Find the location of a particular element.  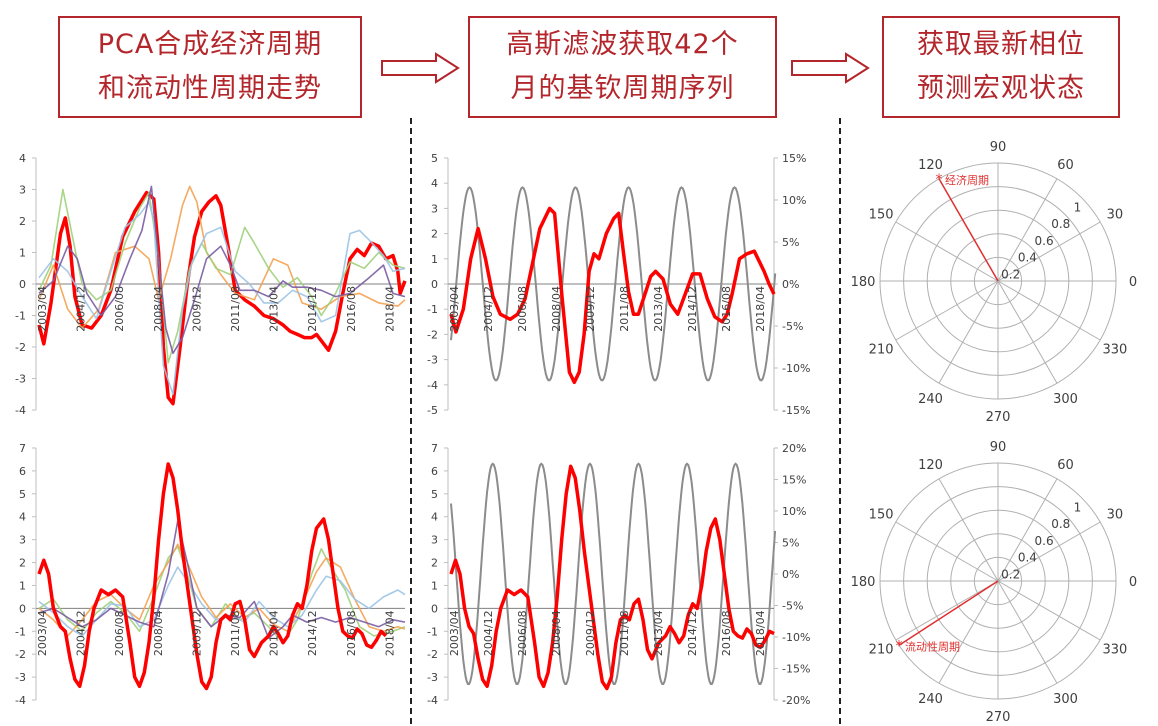

main-series-line is located at coordinates (612, 295).